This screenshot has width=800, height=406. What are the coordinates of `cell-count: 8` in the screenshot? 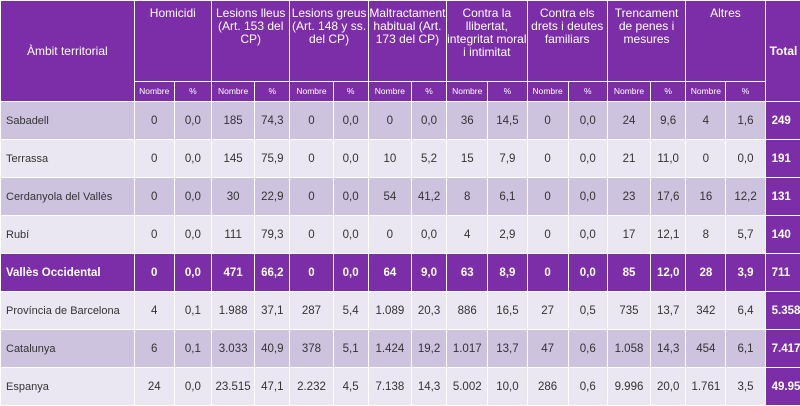 It's located at (706, 235).